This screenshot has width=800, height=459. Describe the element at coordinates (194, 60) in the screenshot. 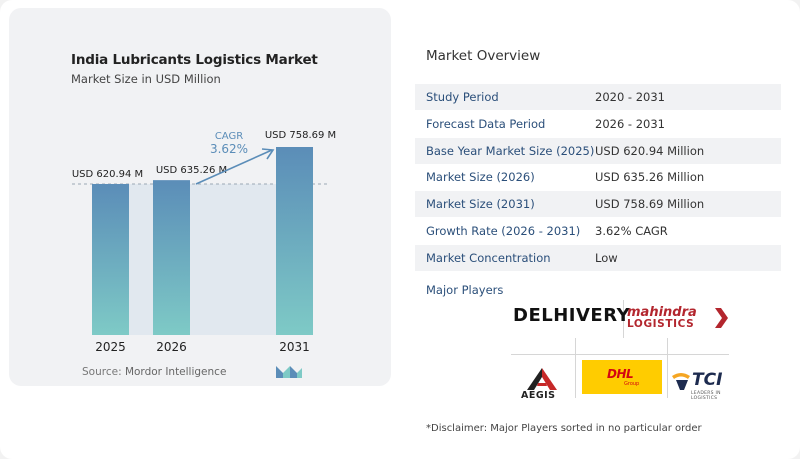

I see `chart-title: India Lubricants Logistics Market` at that location.